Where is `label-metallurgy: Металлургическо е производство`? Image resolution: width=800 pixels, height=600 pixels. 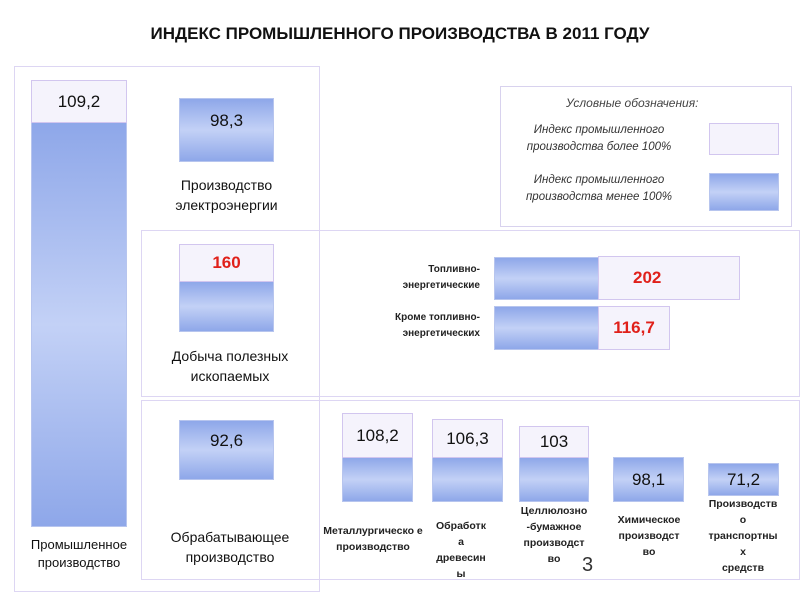
label-metallurgy: Металлургическо е производство is located at coordinates (373, 539).